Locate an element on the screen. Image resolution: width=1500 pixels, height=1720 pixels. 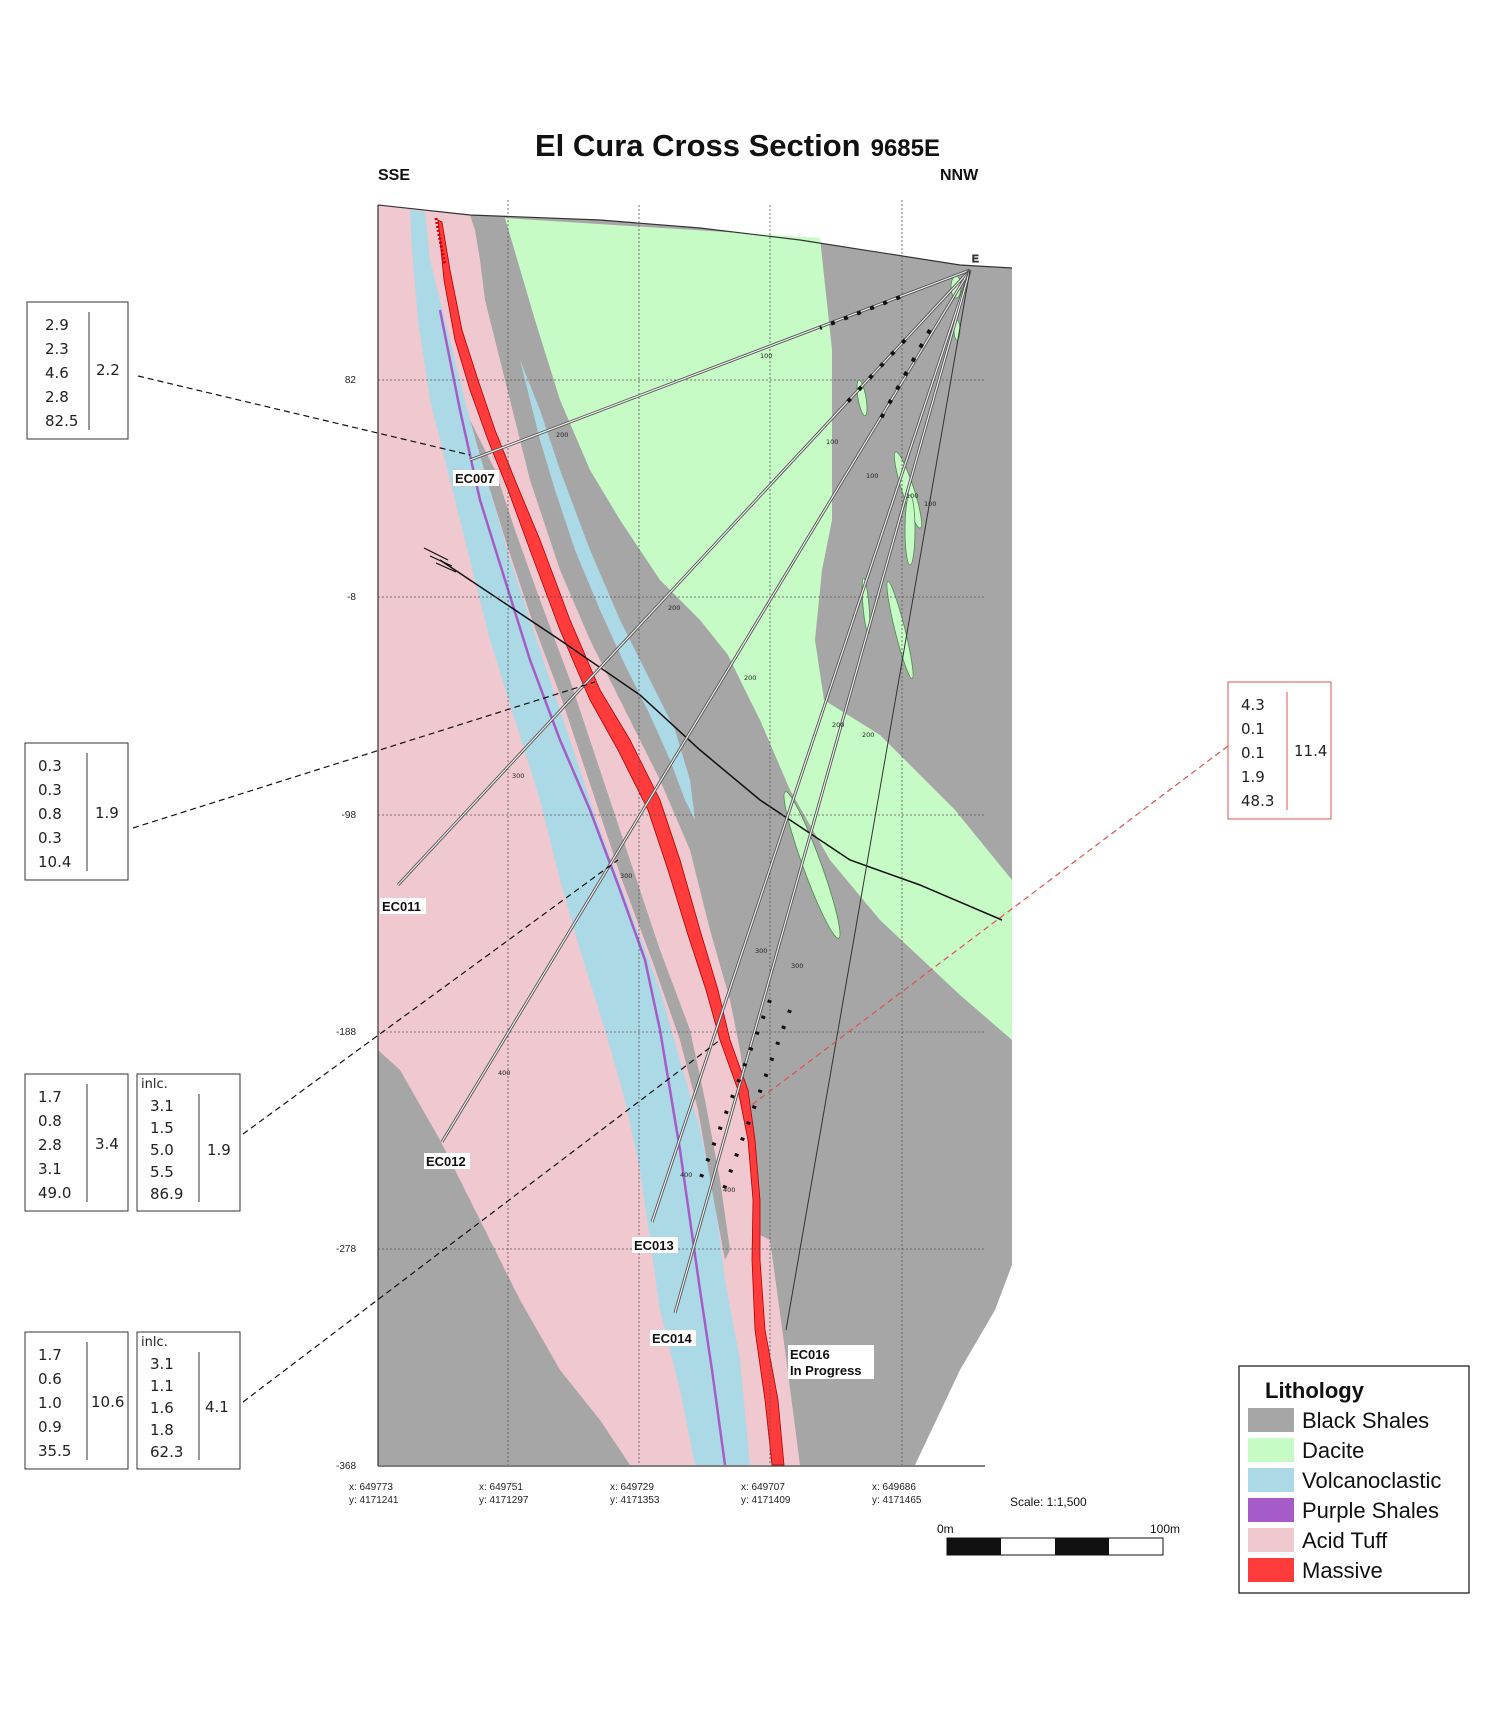
assay-value: 10.4 is located at coordinates (54, 862).